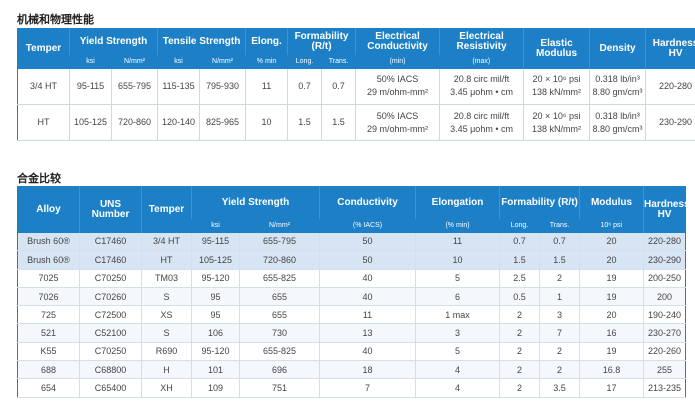 Image resolution: width=695 pixels, height=407 pixels. I want to click on cell-uns: C70250, so click(110, 278).